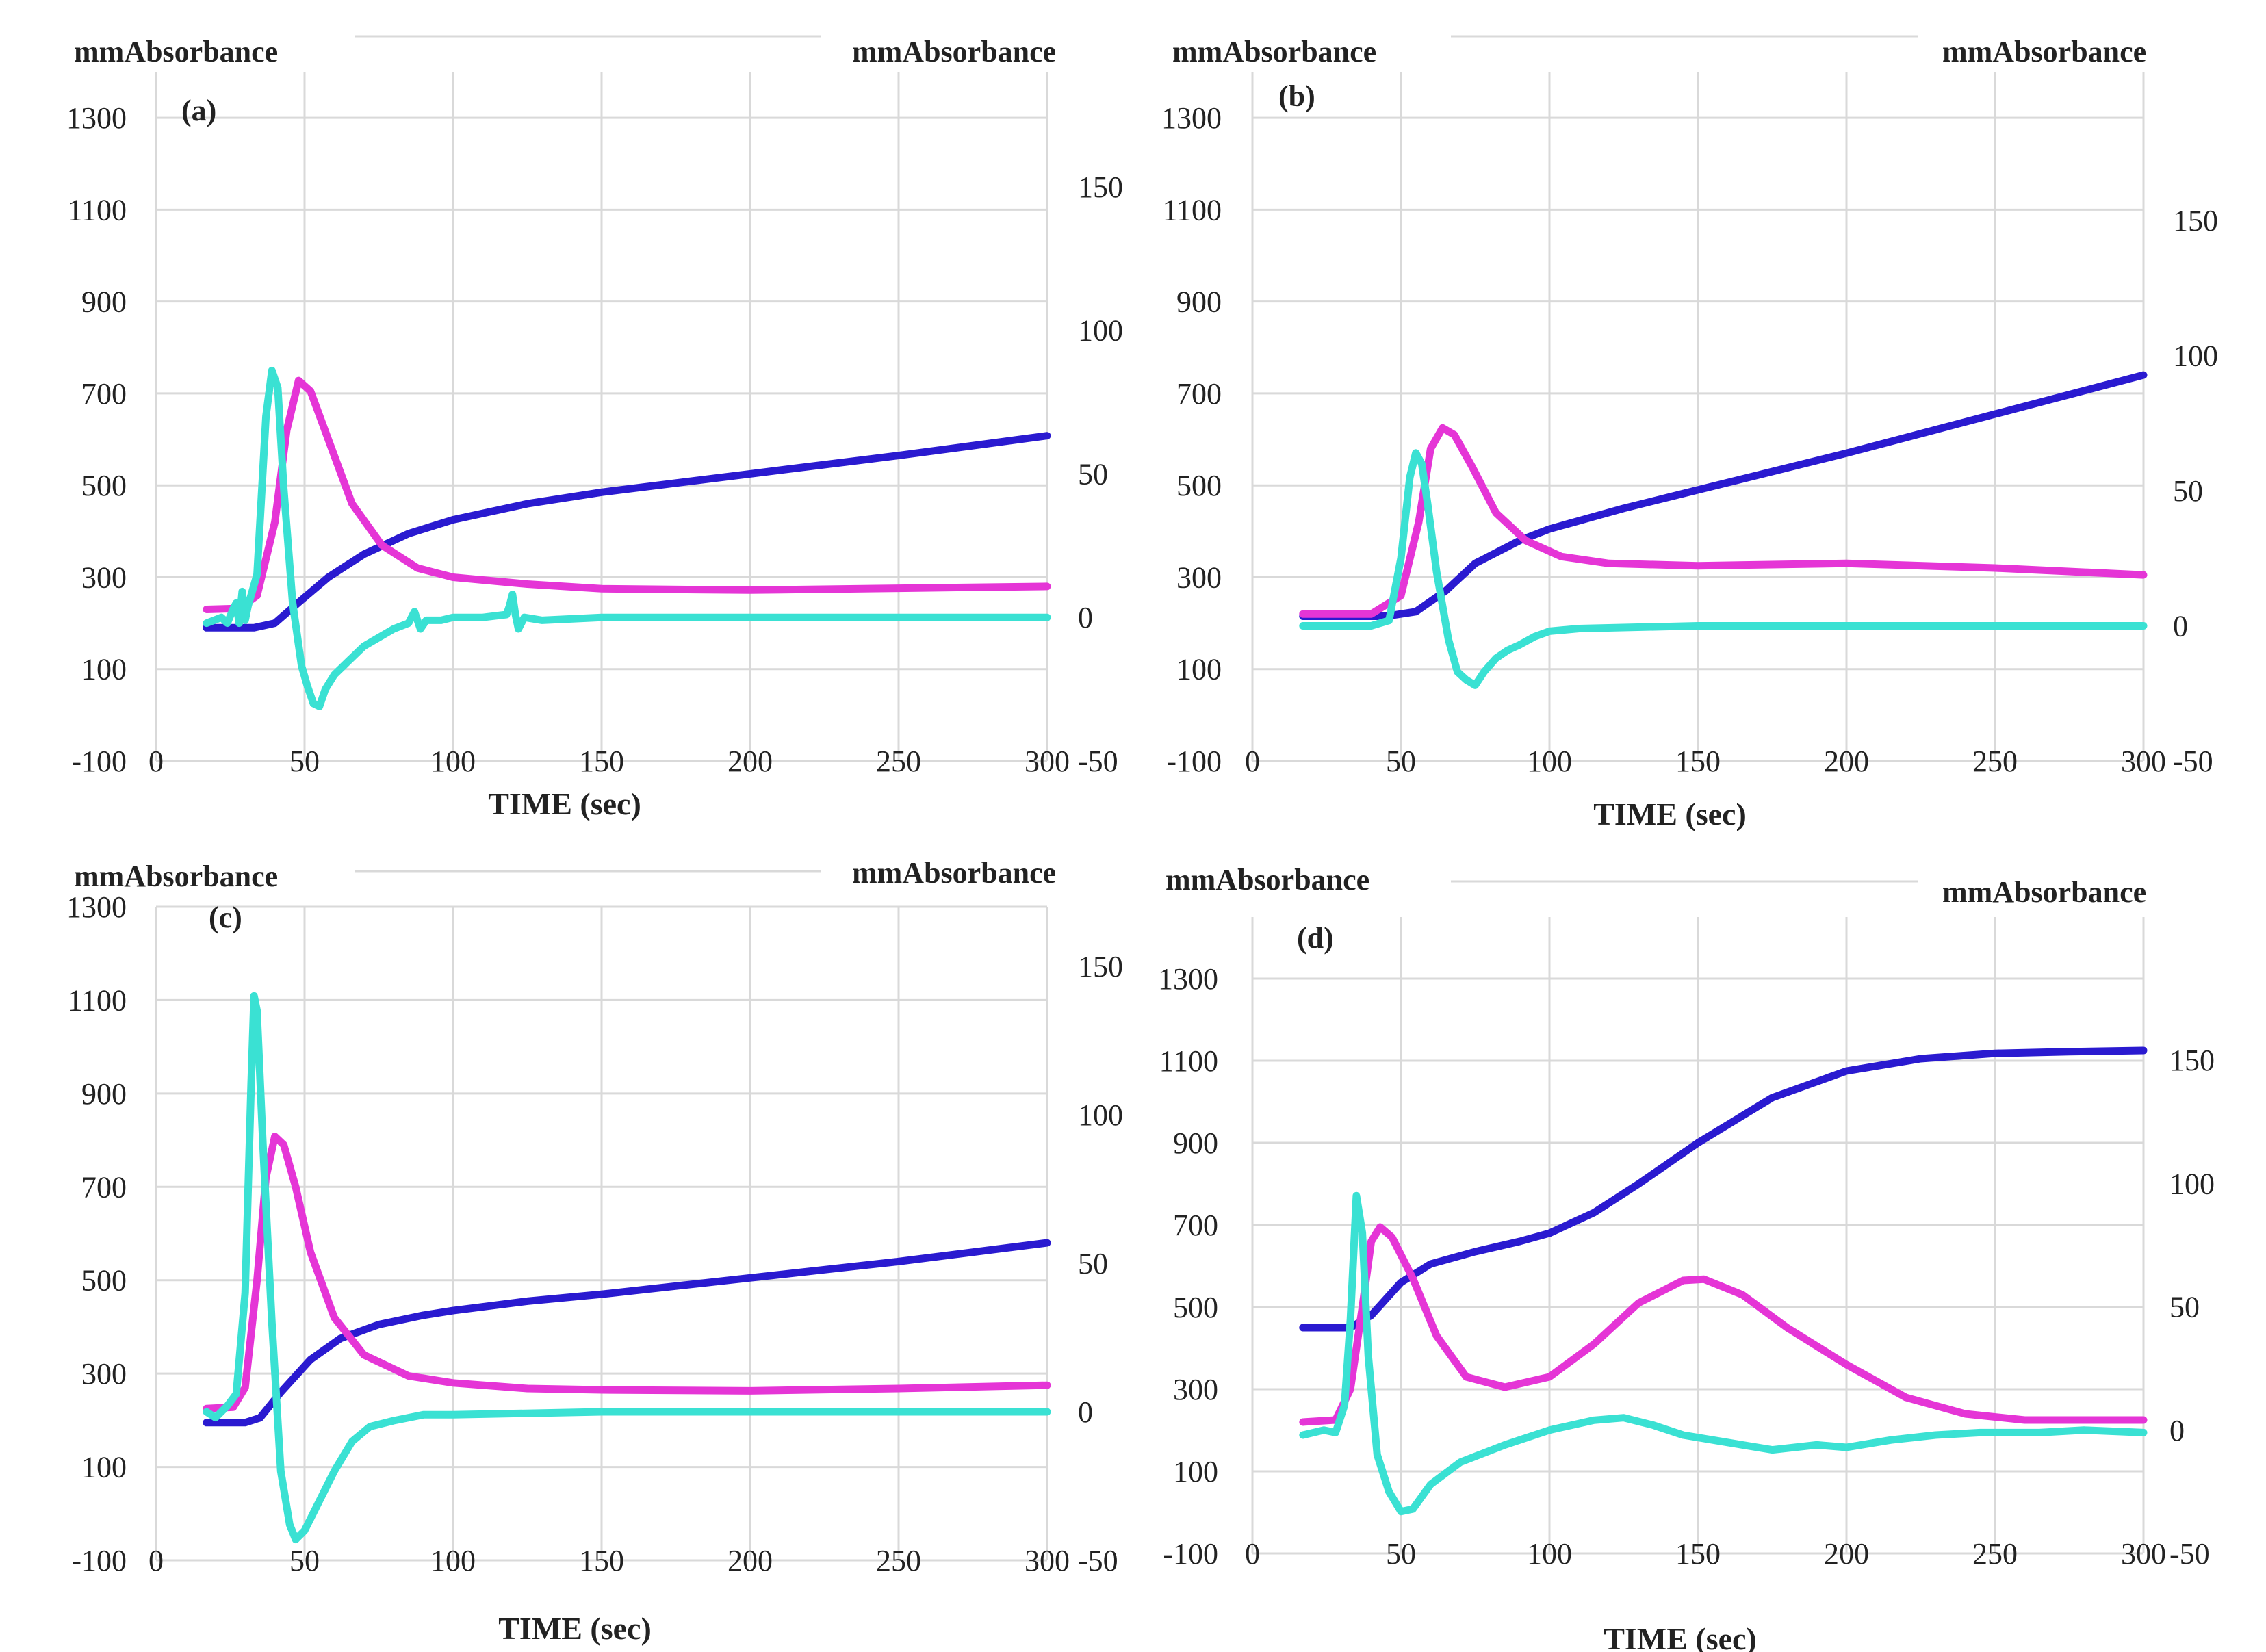 The height and width of the screenshot is (1652, 2266). I want to click on panel-label: (c), so click(225, 918).